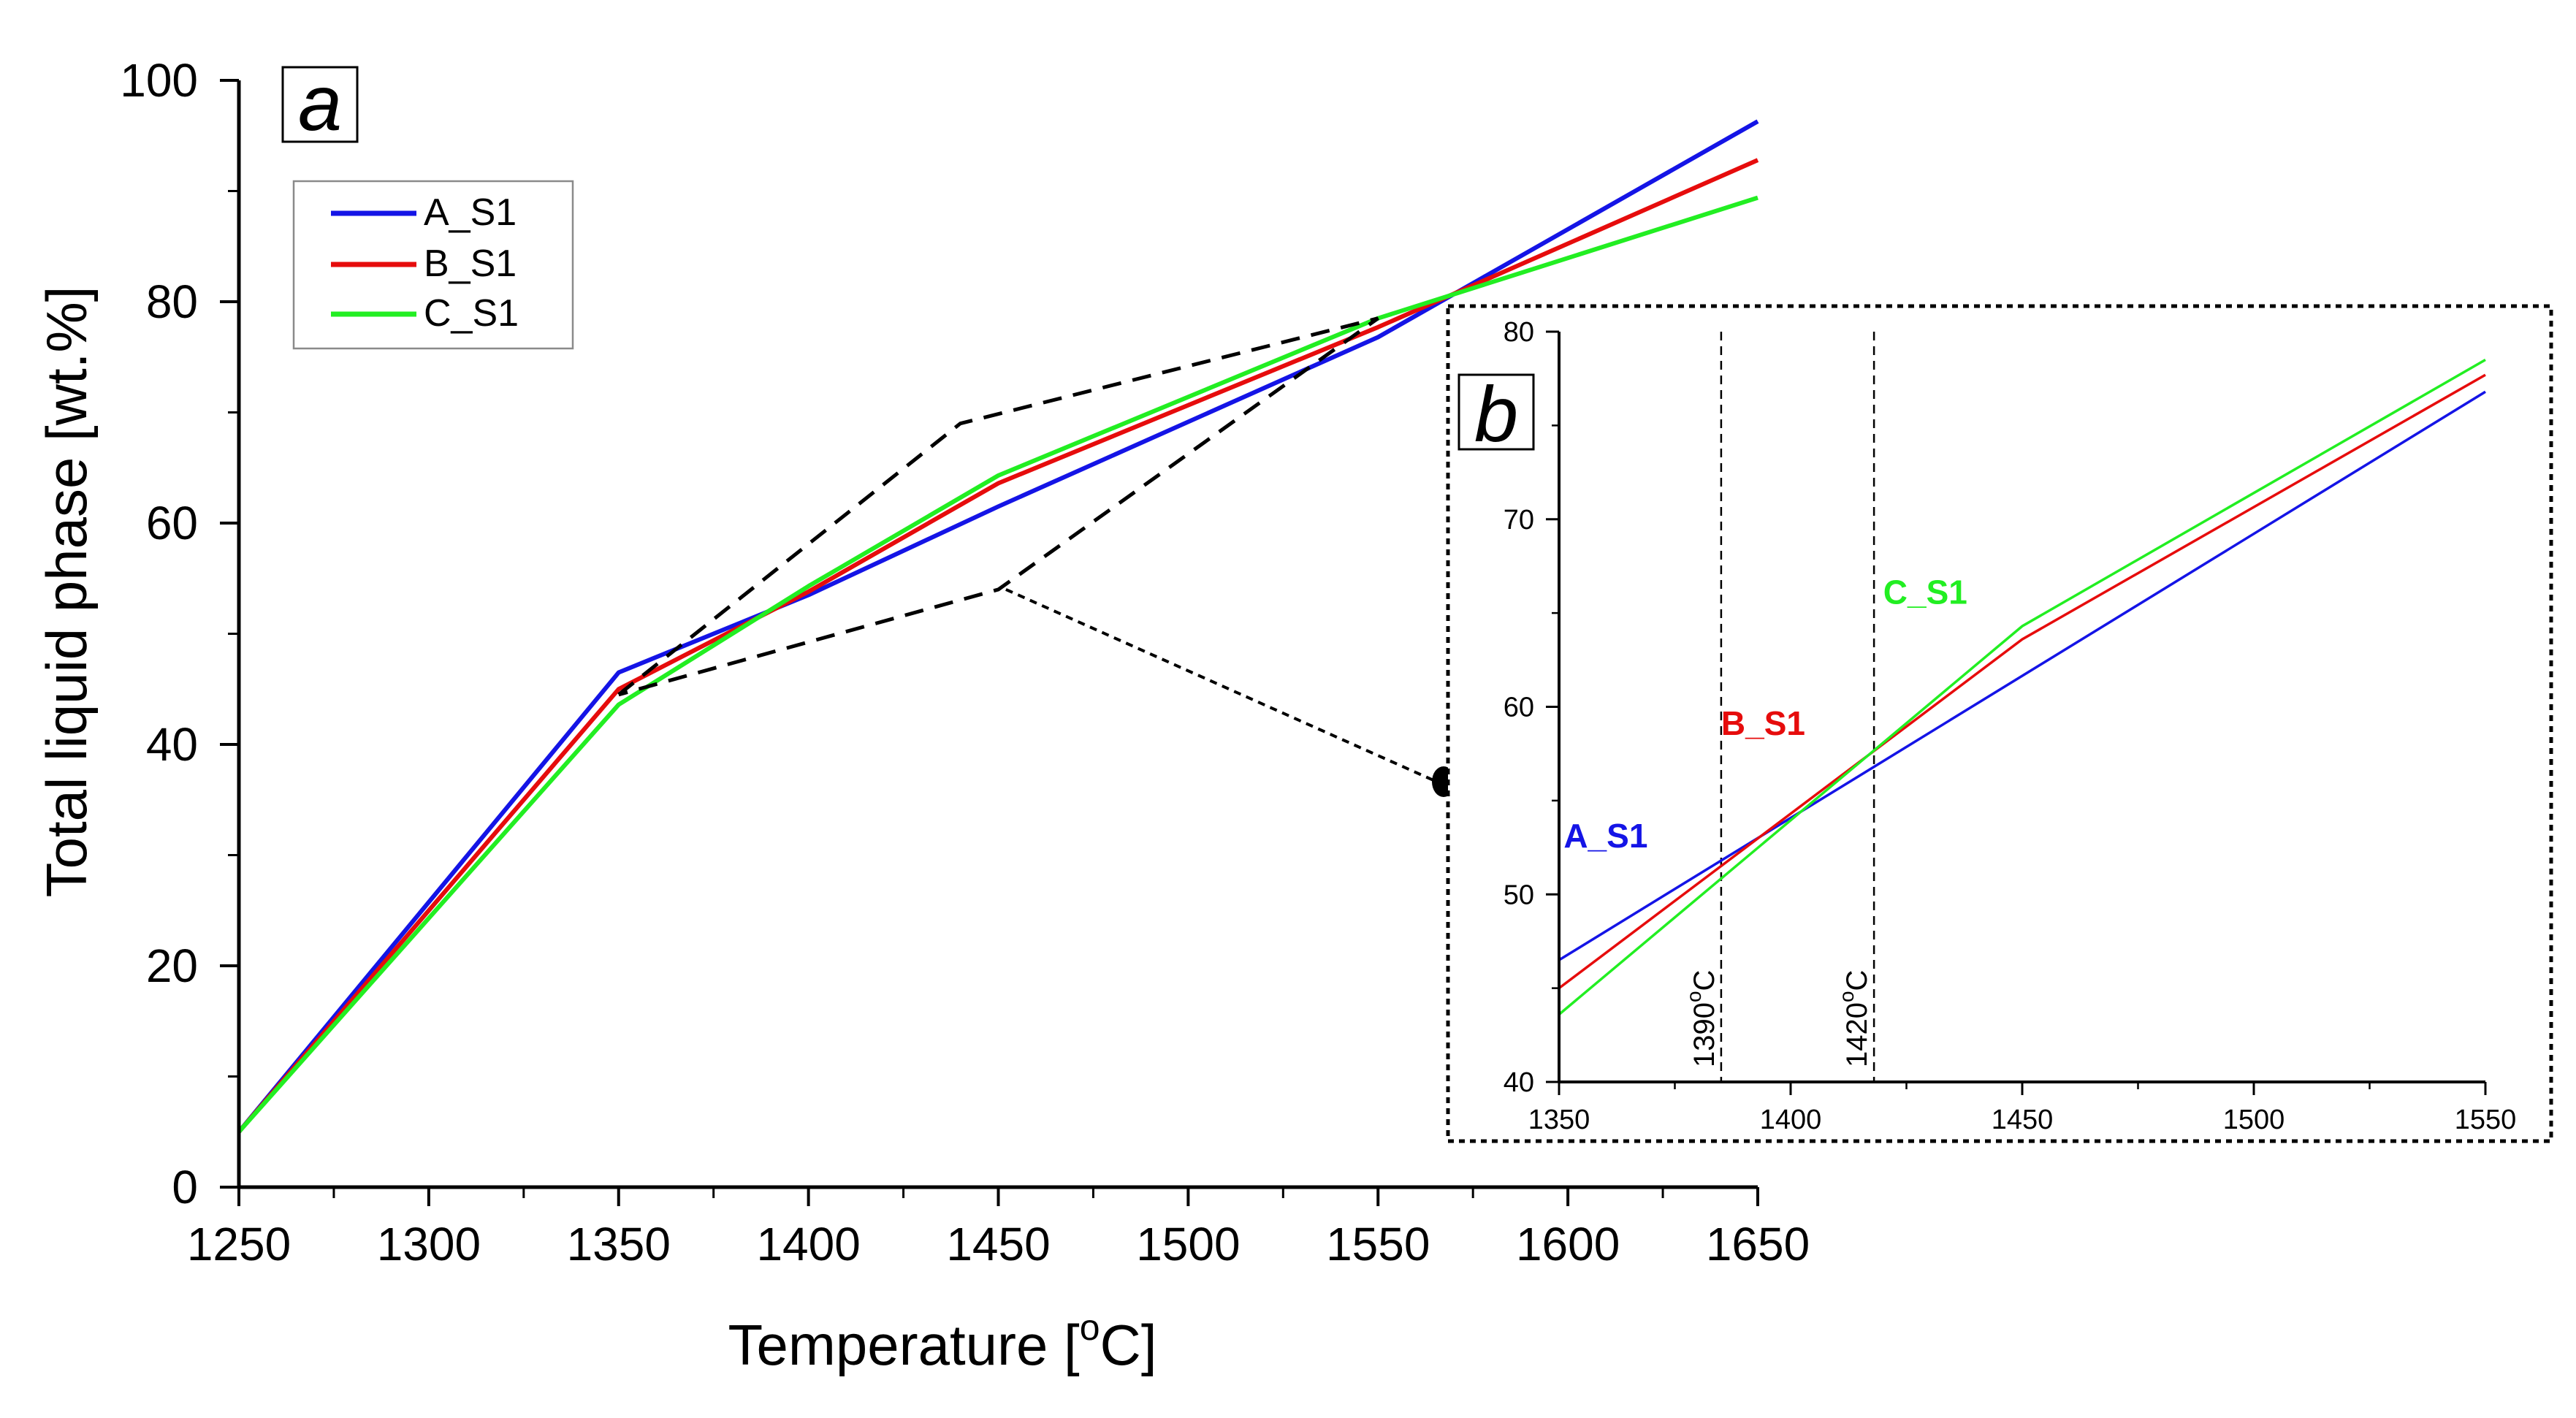 The width and height of the screenshot is (2576, 1418). Describe the element at coordinates (159, 81) in the screenshot. I see `y-tick-label-100: 100` at that location.